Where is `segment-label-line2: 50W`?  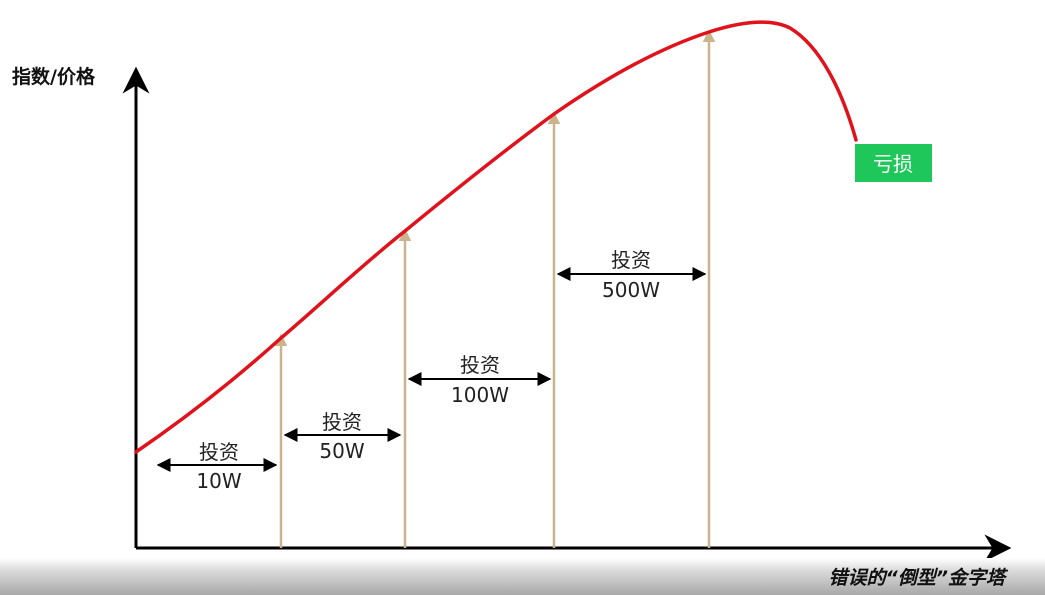
segment-label-line2: 50W is located at coordinates (341, 451).